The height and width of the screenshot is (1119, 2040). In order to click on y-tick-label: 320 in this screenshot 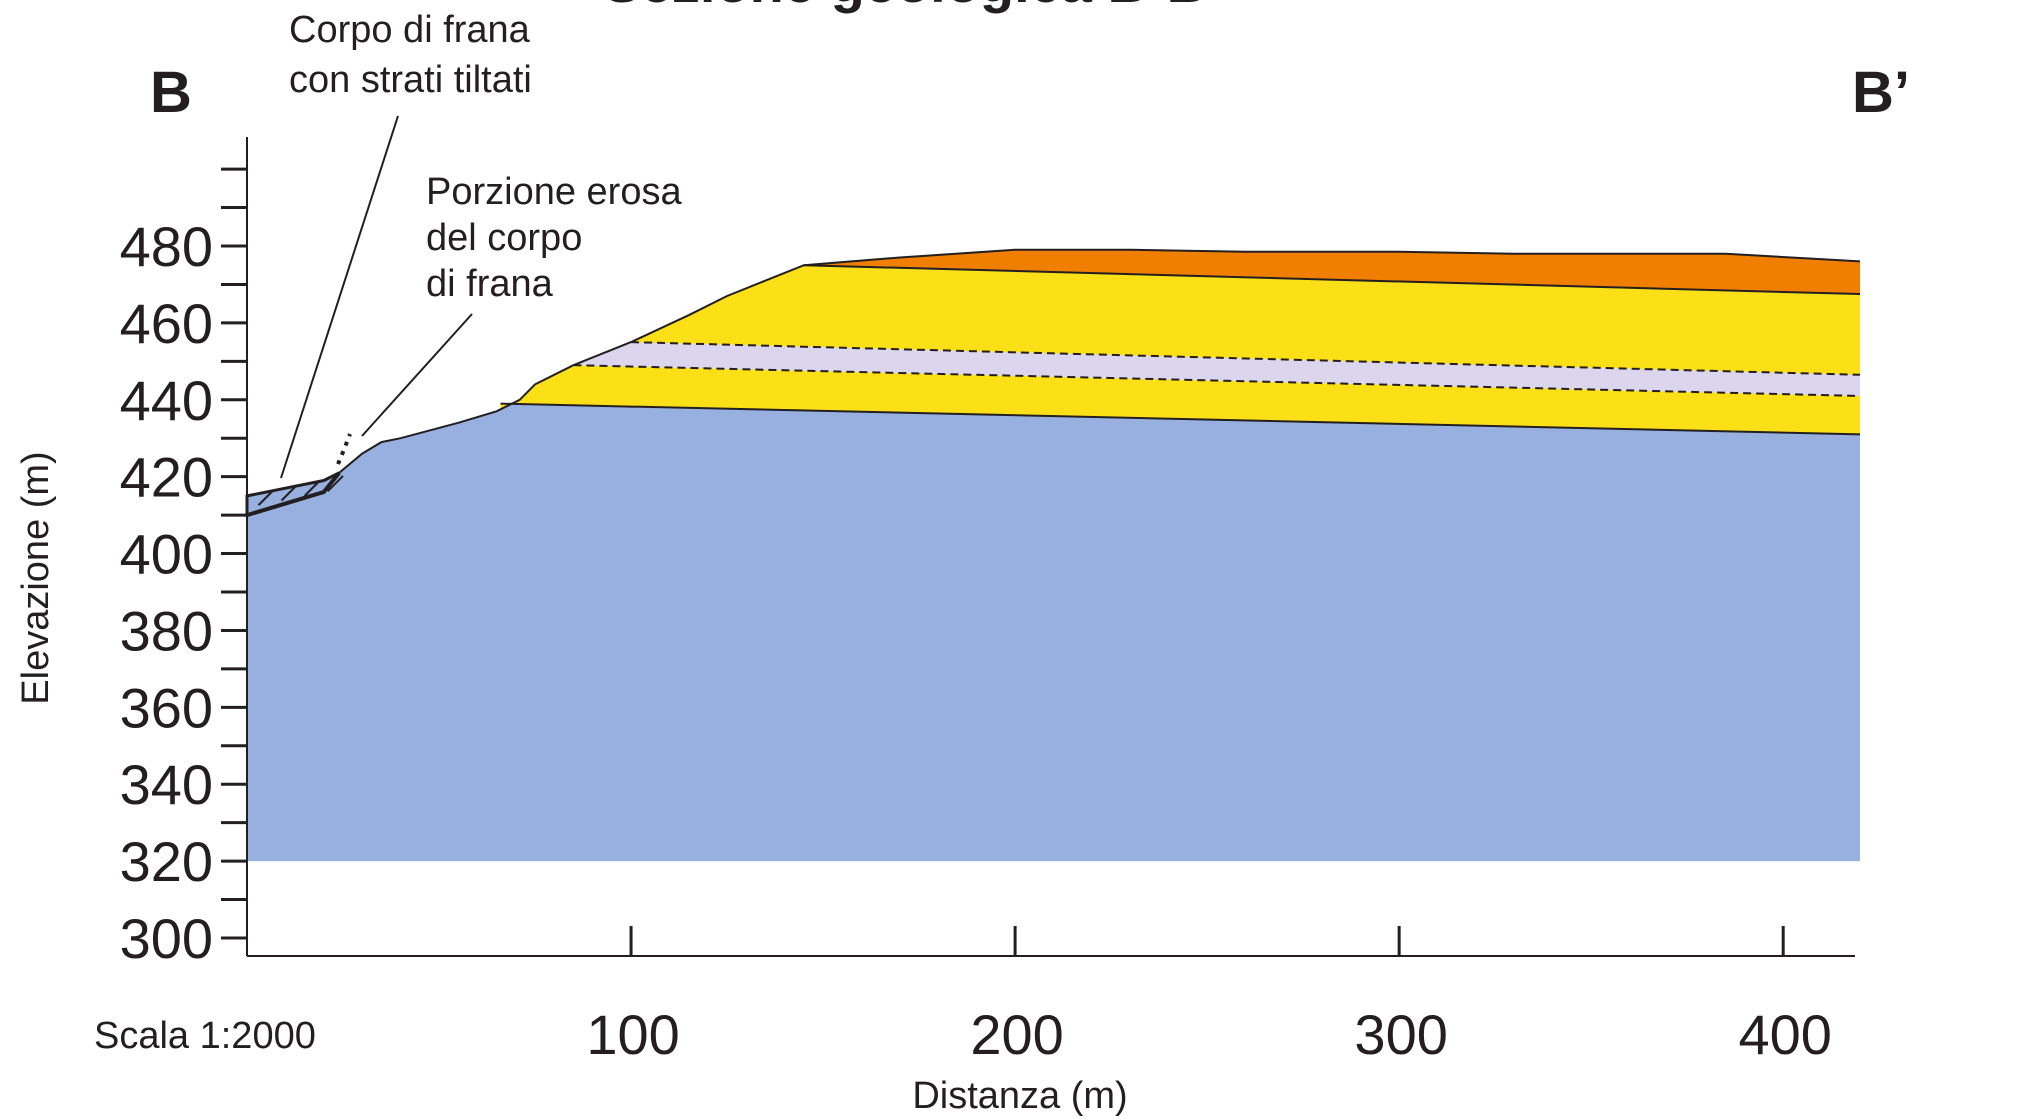, I will do `click(166, 861)`.